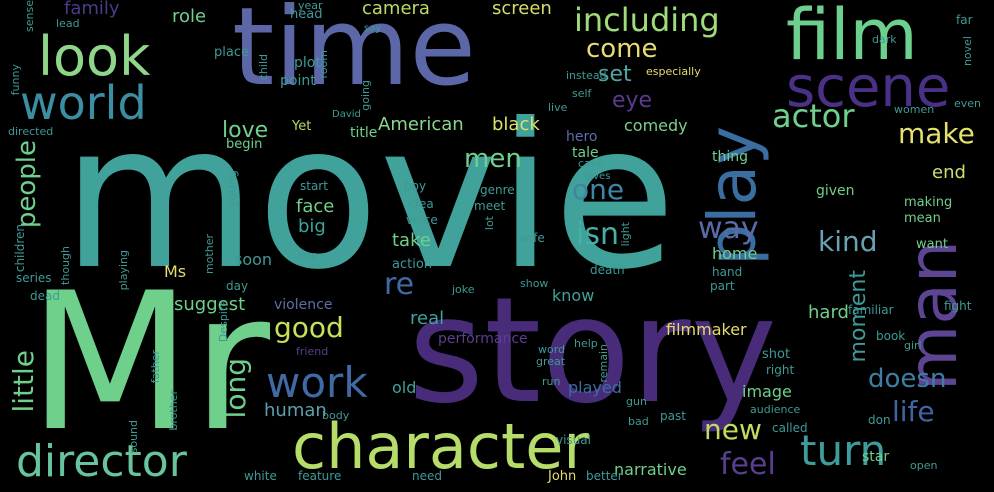  Describe the element at coordinates (573, 440) in the screenshot. I see `word-visual: visual` at that location.